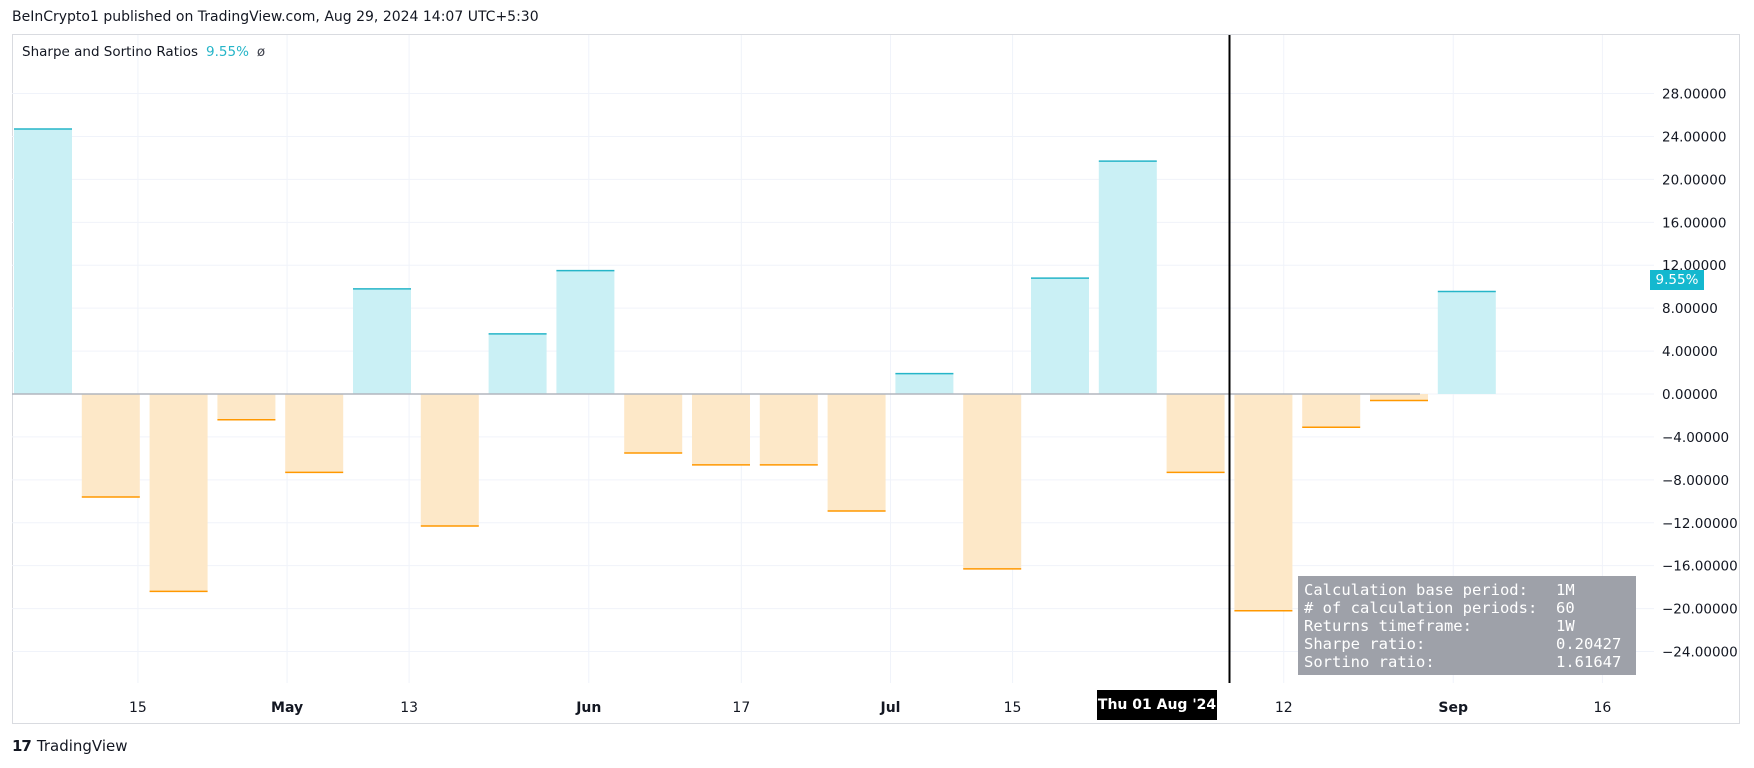  What do you see at coordinates (1365, 644) in the screenshot?
I see `stats-label: Sharpe ratio:` at bounding box center [1365, 644].